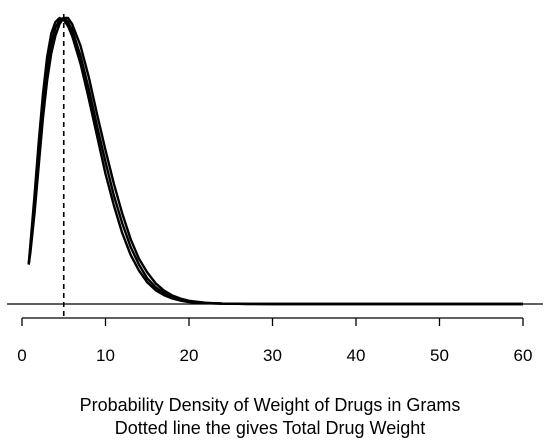 This screenshot has height=447, width=550. What do you see at coordinates (523, 355) in the screenshot?
I see `x-tick-label-60: 60` at bounding box center [523, 355].